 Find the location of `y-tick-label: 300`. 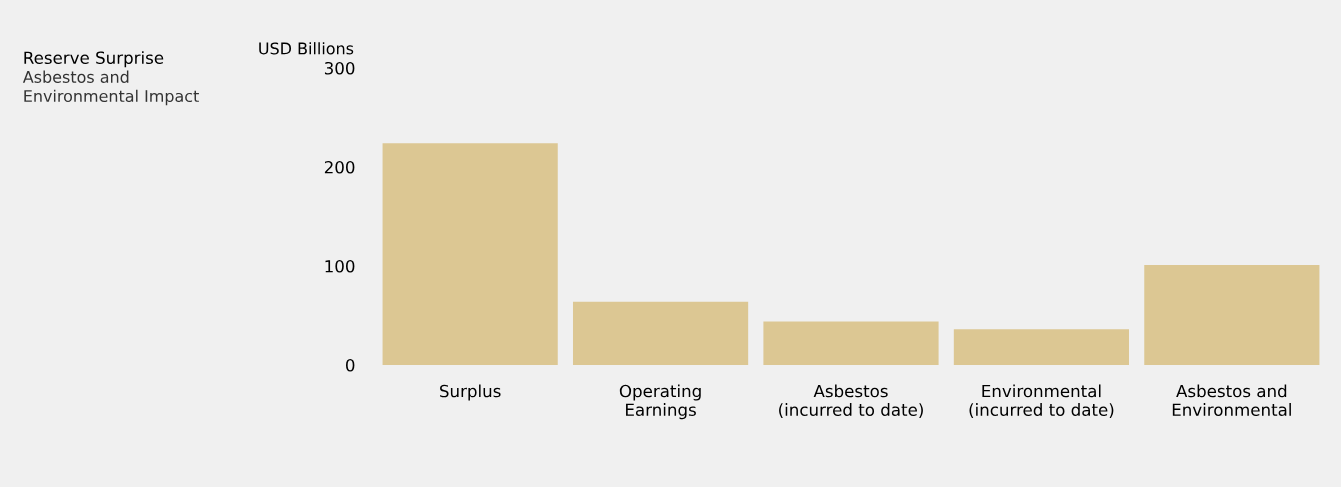

y-tick-label: 300 is located at coordinates (339, 68).